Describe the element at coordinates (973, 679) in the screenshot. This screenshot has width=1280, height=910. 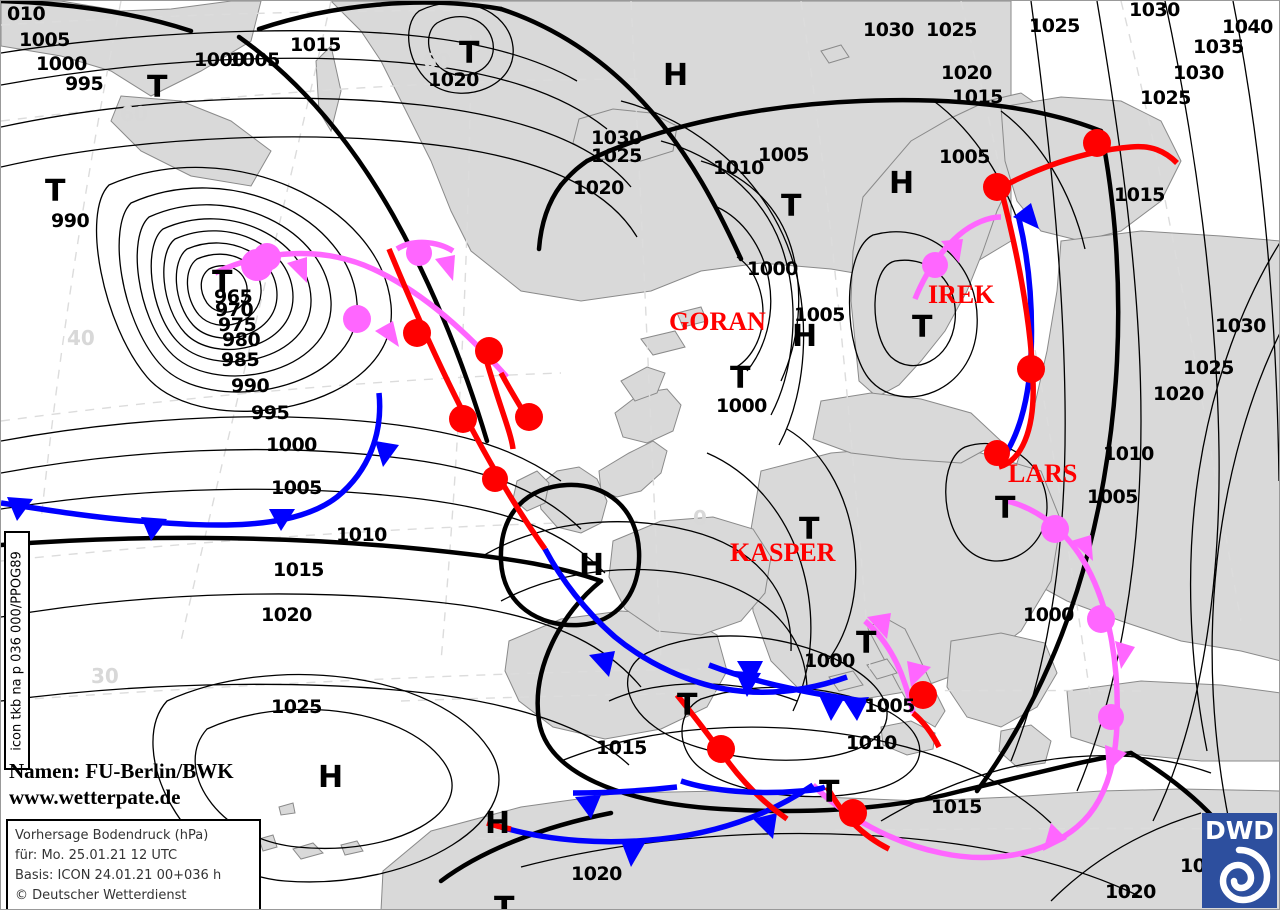
I see `occluded-front-lars` at that location.